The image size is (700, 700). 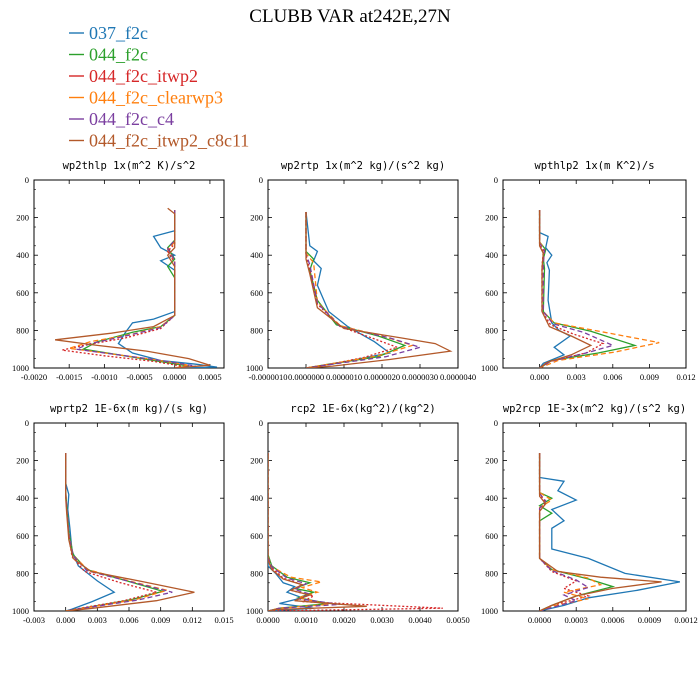 I want to click on panel-title: wprtp2 1E-6x(m kg)/(s kg), so click(x=129, y=409).